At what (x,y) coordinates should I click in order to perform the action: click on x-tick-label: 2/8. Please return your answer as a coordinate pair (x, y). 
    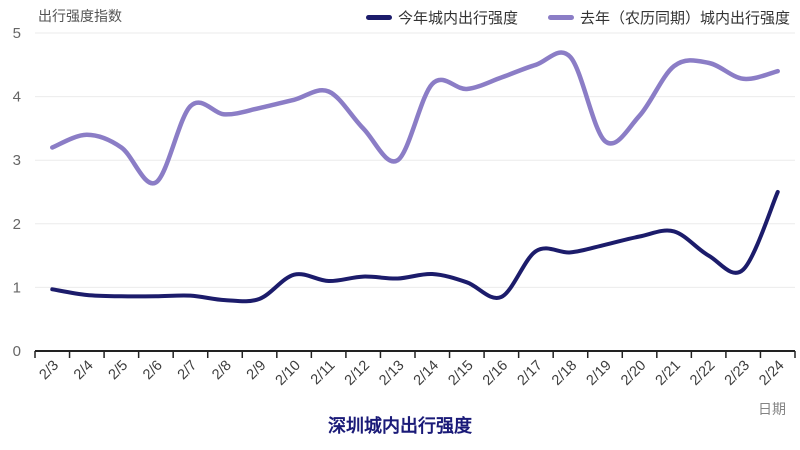
    Looking at the image, I should click on (222, 371).